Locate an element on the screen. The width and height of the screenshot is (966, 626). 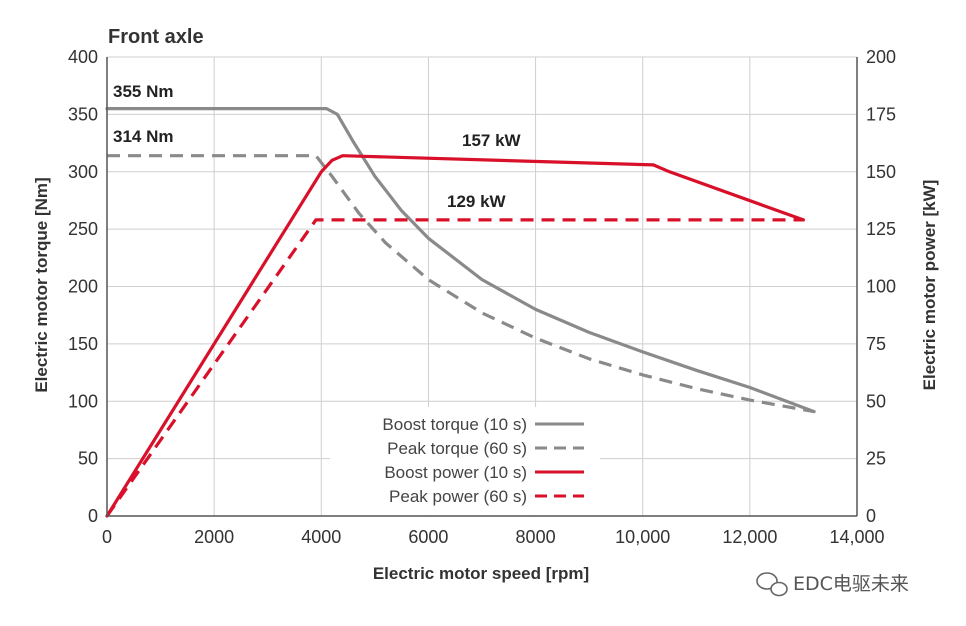
y-left-tick-label: 300 is located at coordinates (83, 172).